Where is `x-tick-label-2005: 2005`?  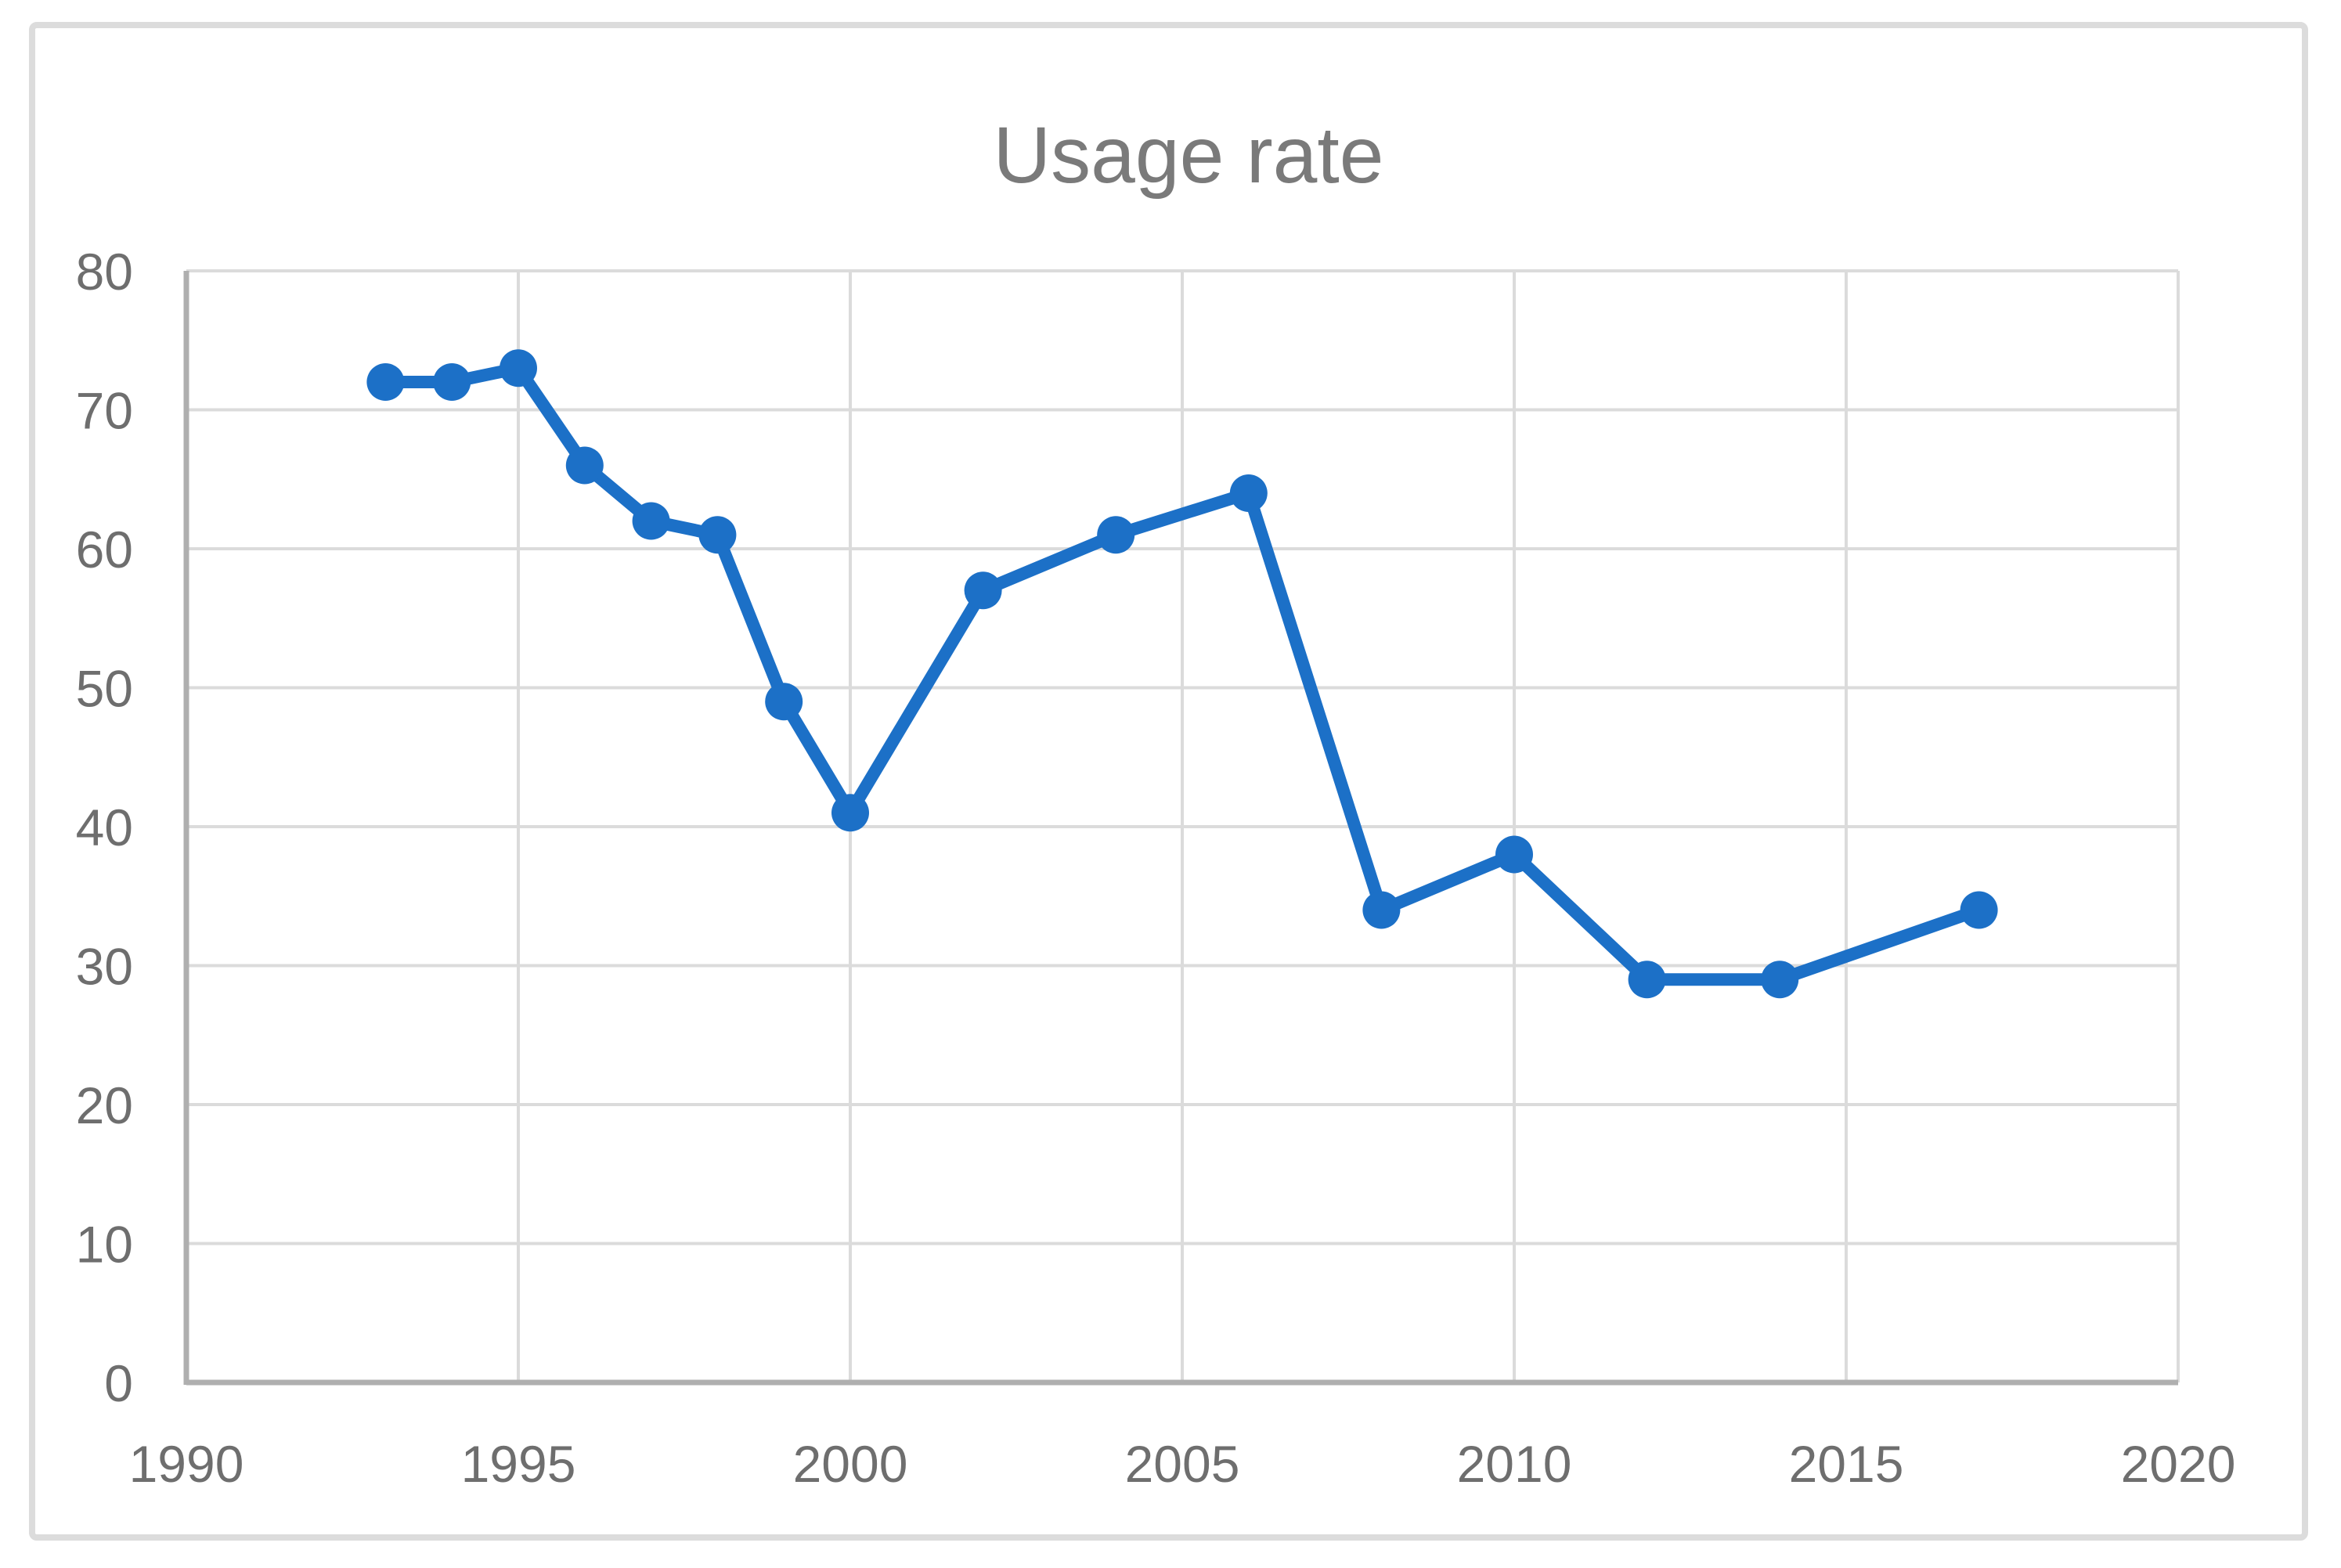 x-tick-label-2005: 2005 is located at coordinates (1182, 1464).